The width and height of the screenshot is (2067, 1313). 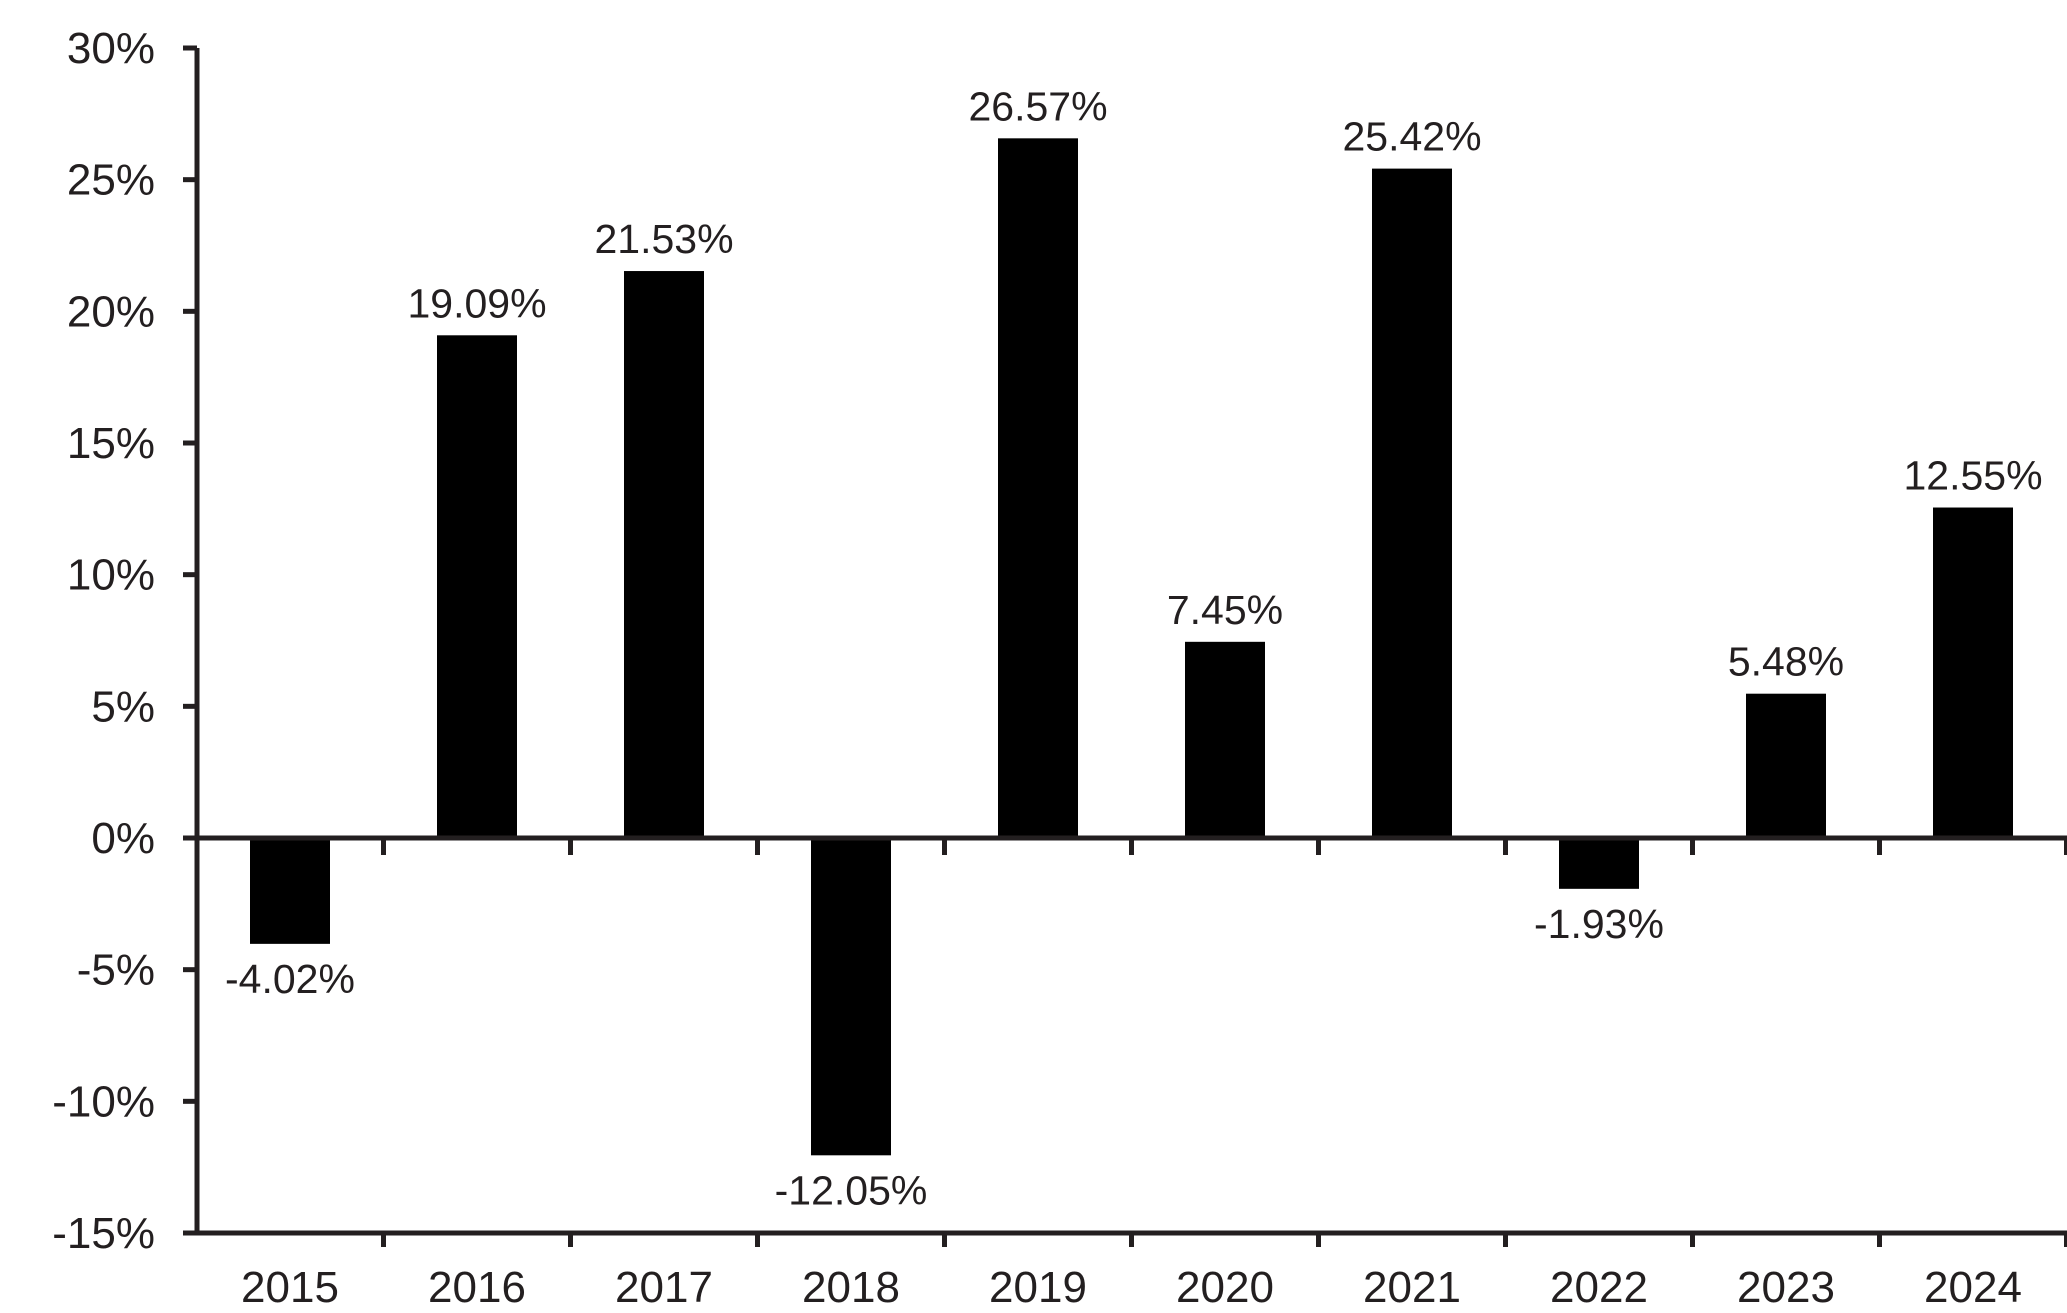 I want to click on x-tick-label-2020: 2020, so click(x=1225, y=1285).